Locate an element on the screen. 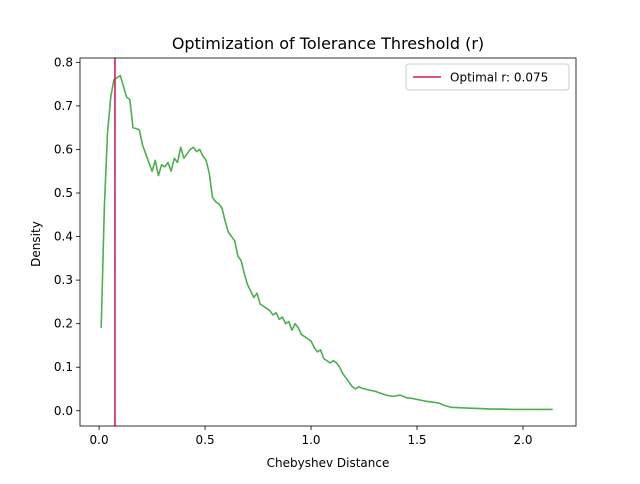 The width and height of the screenshot is (640, 484). y-tick-label: 0.4 is located at coordinates (63, 237).